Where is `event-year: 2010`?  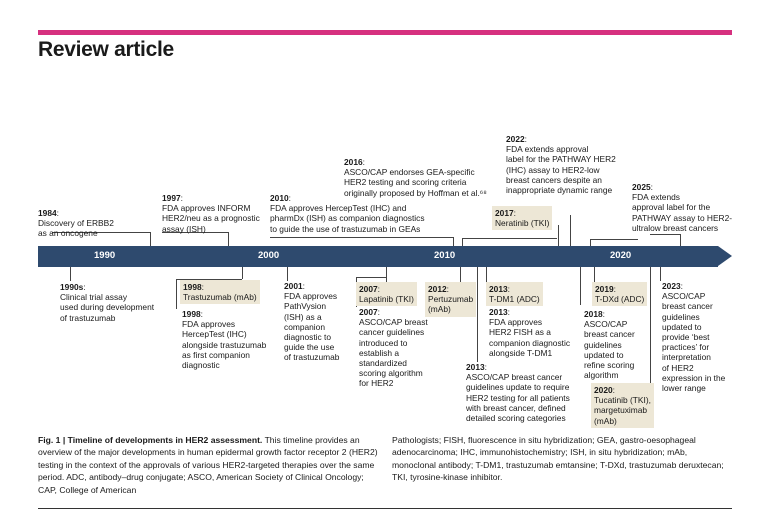 event-year: 2010 is located at coordinates (279, 198).